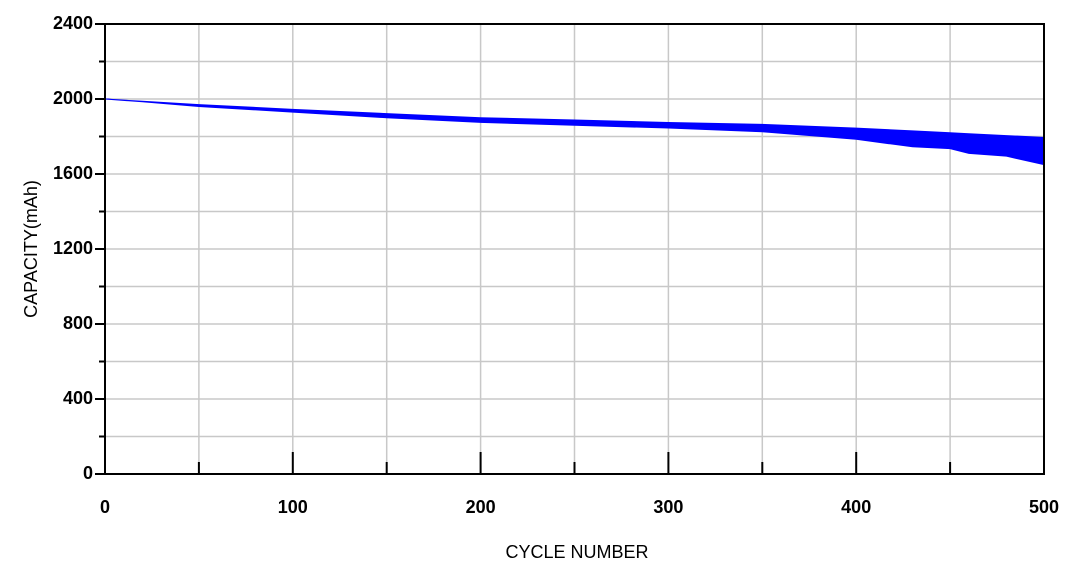 This screenshot has width=1080, height=582. What do you see at coordinates (78, 398) in the screenshot?
I see `y-tick-label: 400` at bounding box center [78, 398].